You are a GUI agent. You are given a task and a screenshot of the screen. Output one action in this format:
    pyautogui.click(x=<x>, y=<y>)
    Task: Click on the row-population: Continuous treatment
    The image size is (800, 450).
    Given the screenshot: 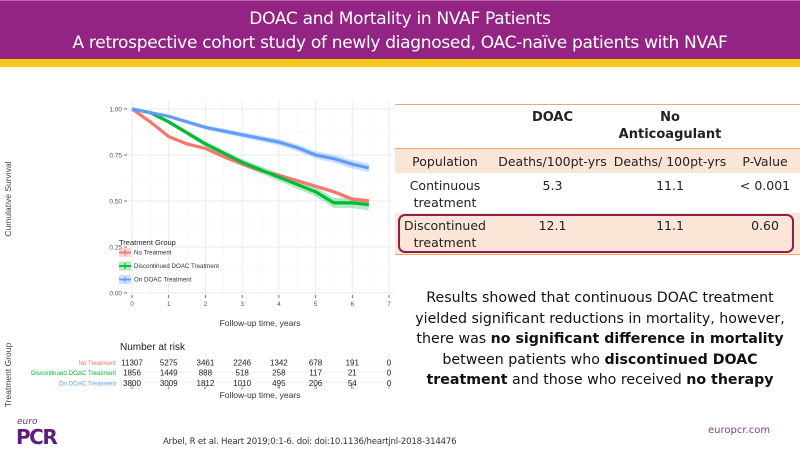 What is the action you would take?
    pyautogui.click(x=445, y=194)
    